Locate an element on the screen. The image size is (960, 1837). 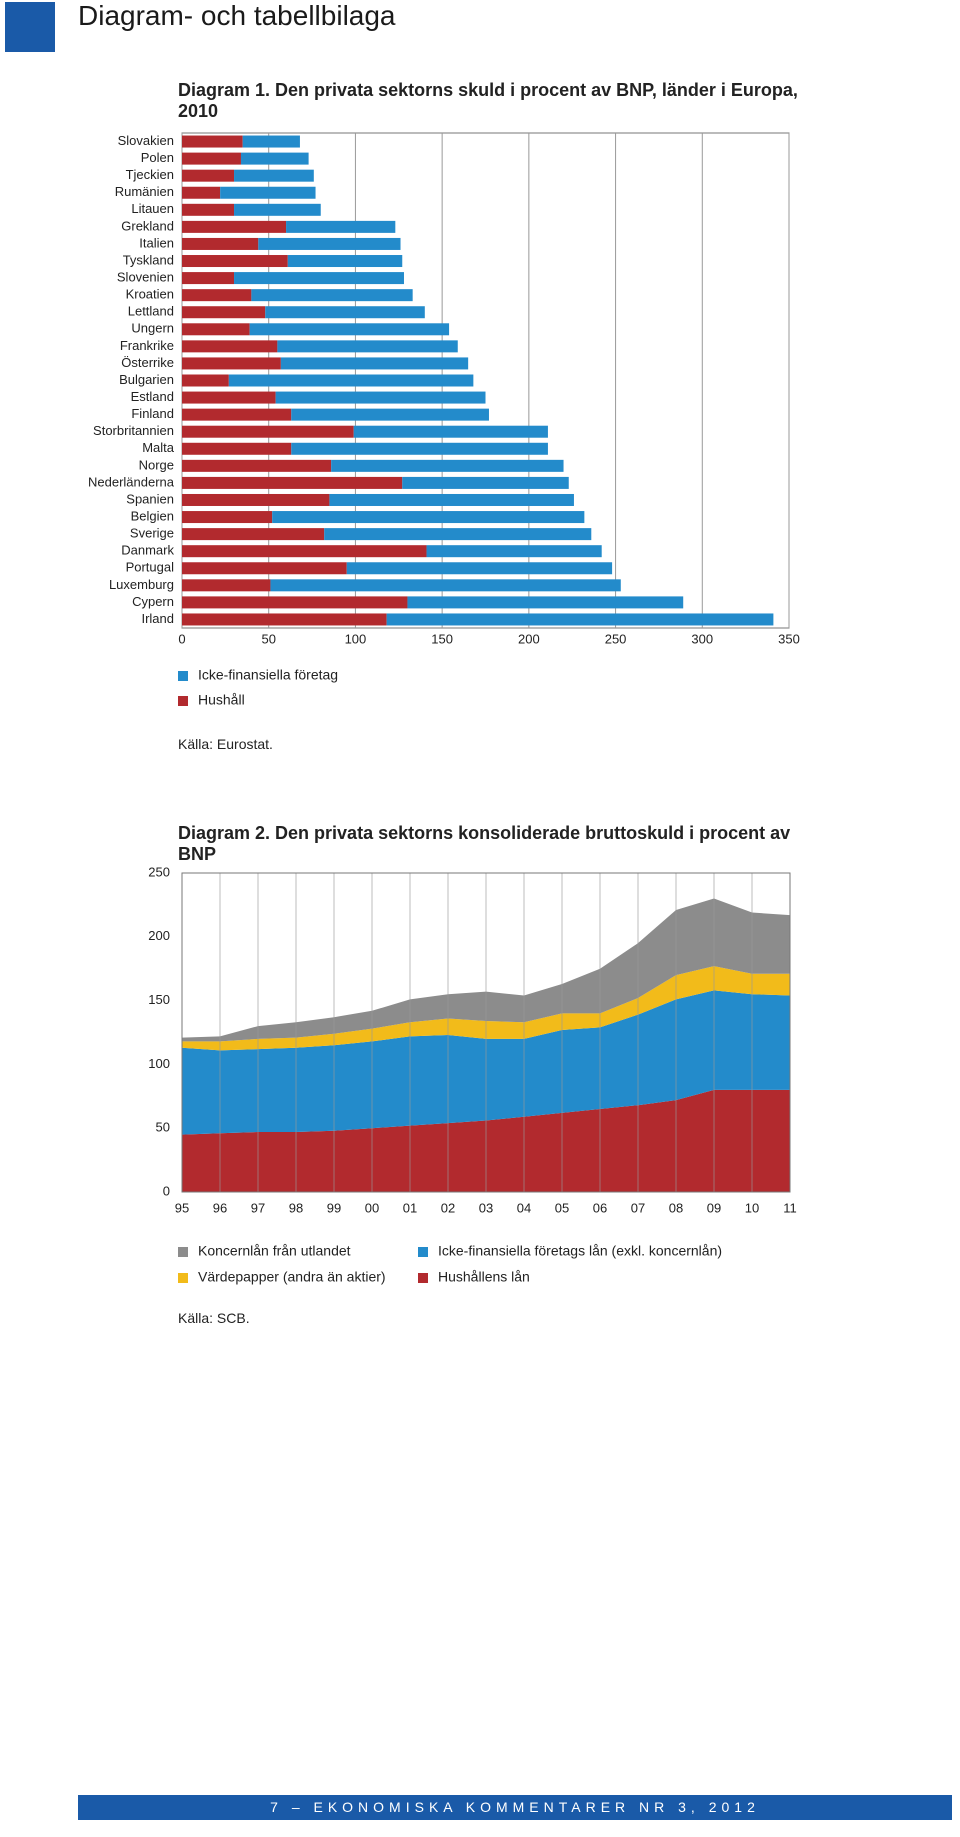
y-tick-label: Storbritannien is located at coordinates (133, 430).